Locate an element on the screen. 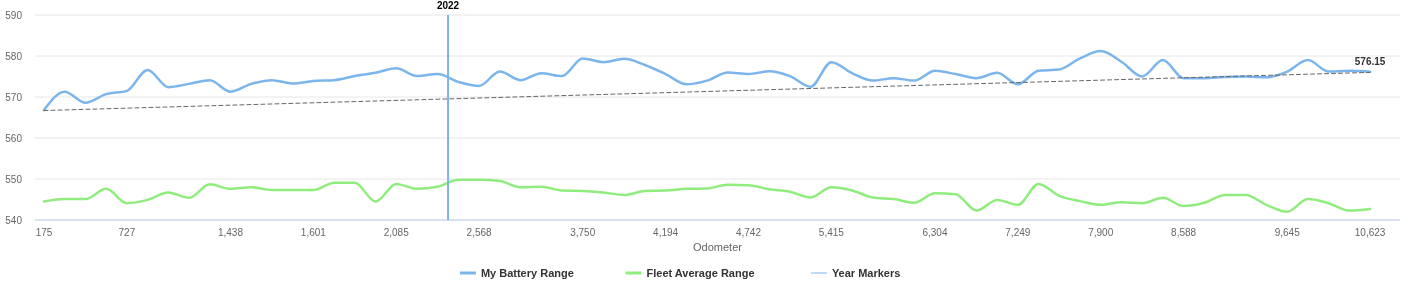 The height and width of the screenshot is (285, 1410). x-tick-label: 8,588 is located at coordinates (1184, 232).